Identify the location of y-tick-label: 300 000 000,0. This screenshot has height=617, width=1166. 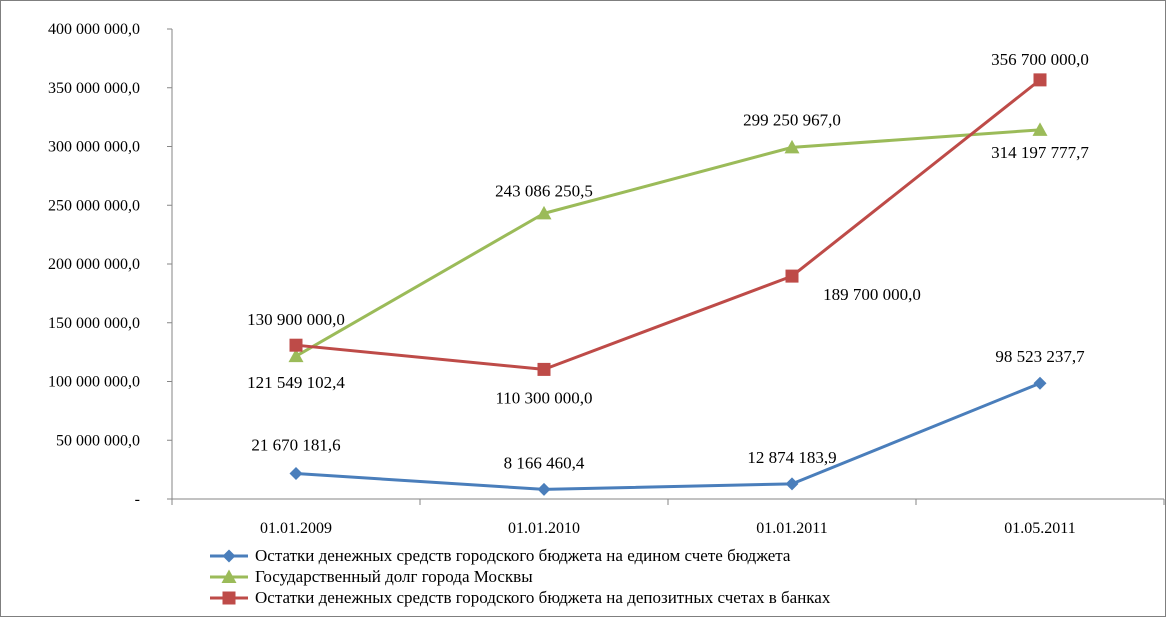
(94, 147).